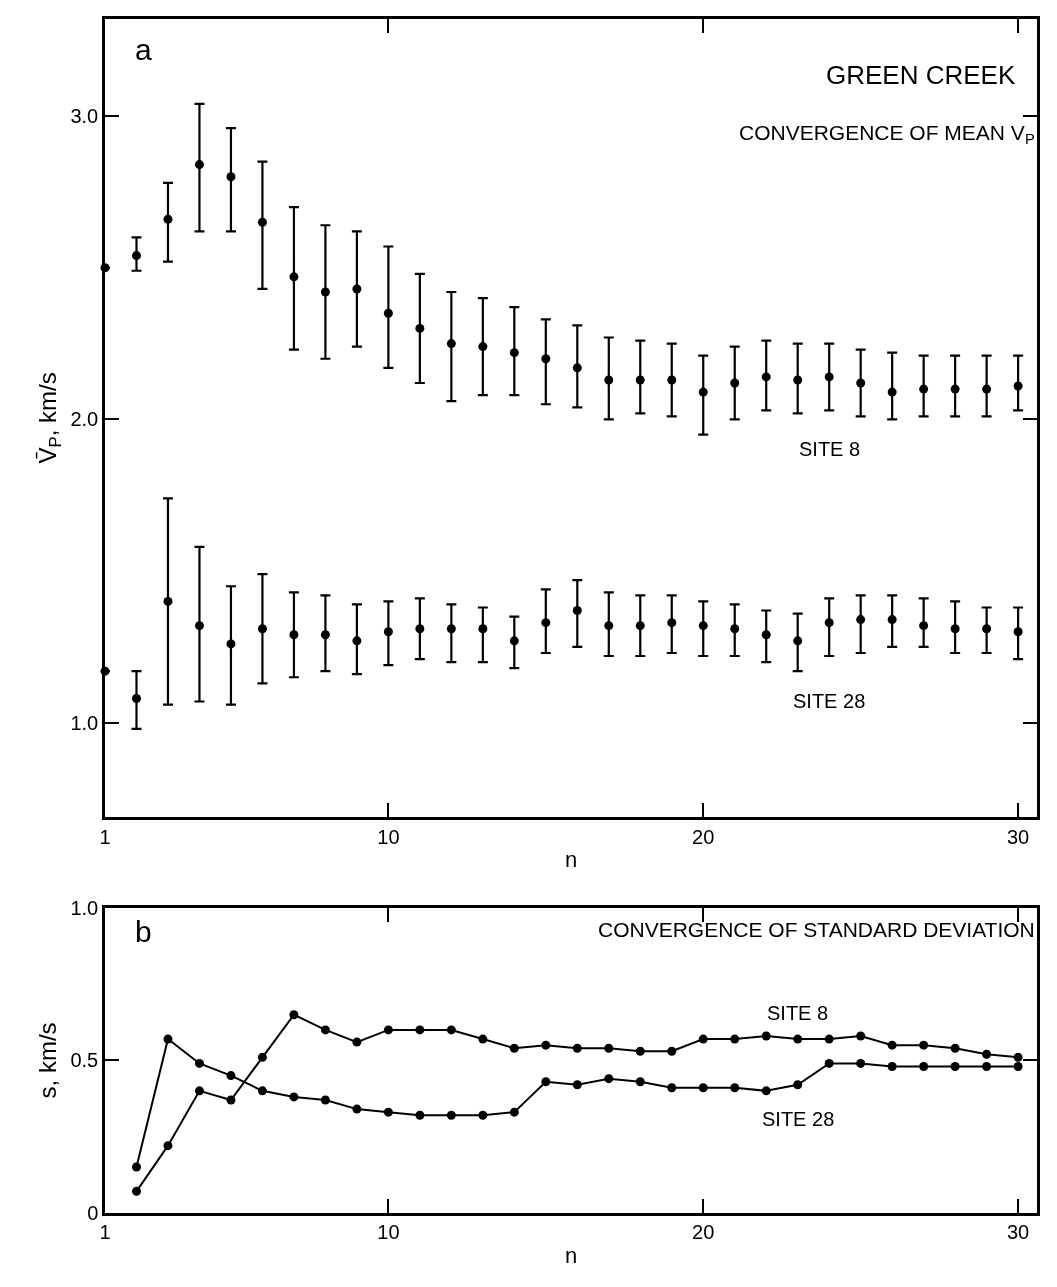 The height and width of the screenshot is (1287, 1057). Describe the element at coordinates (143, 49) in the screenshot. I see `annotation: a` at that location.